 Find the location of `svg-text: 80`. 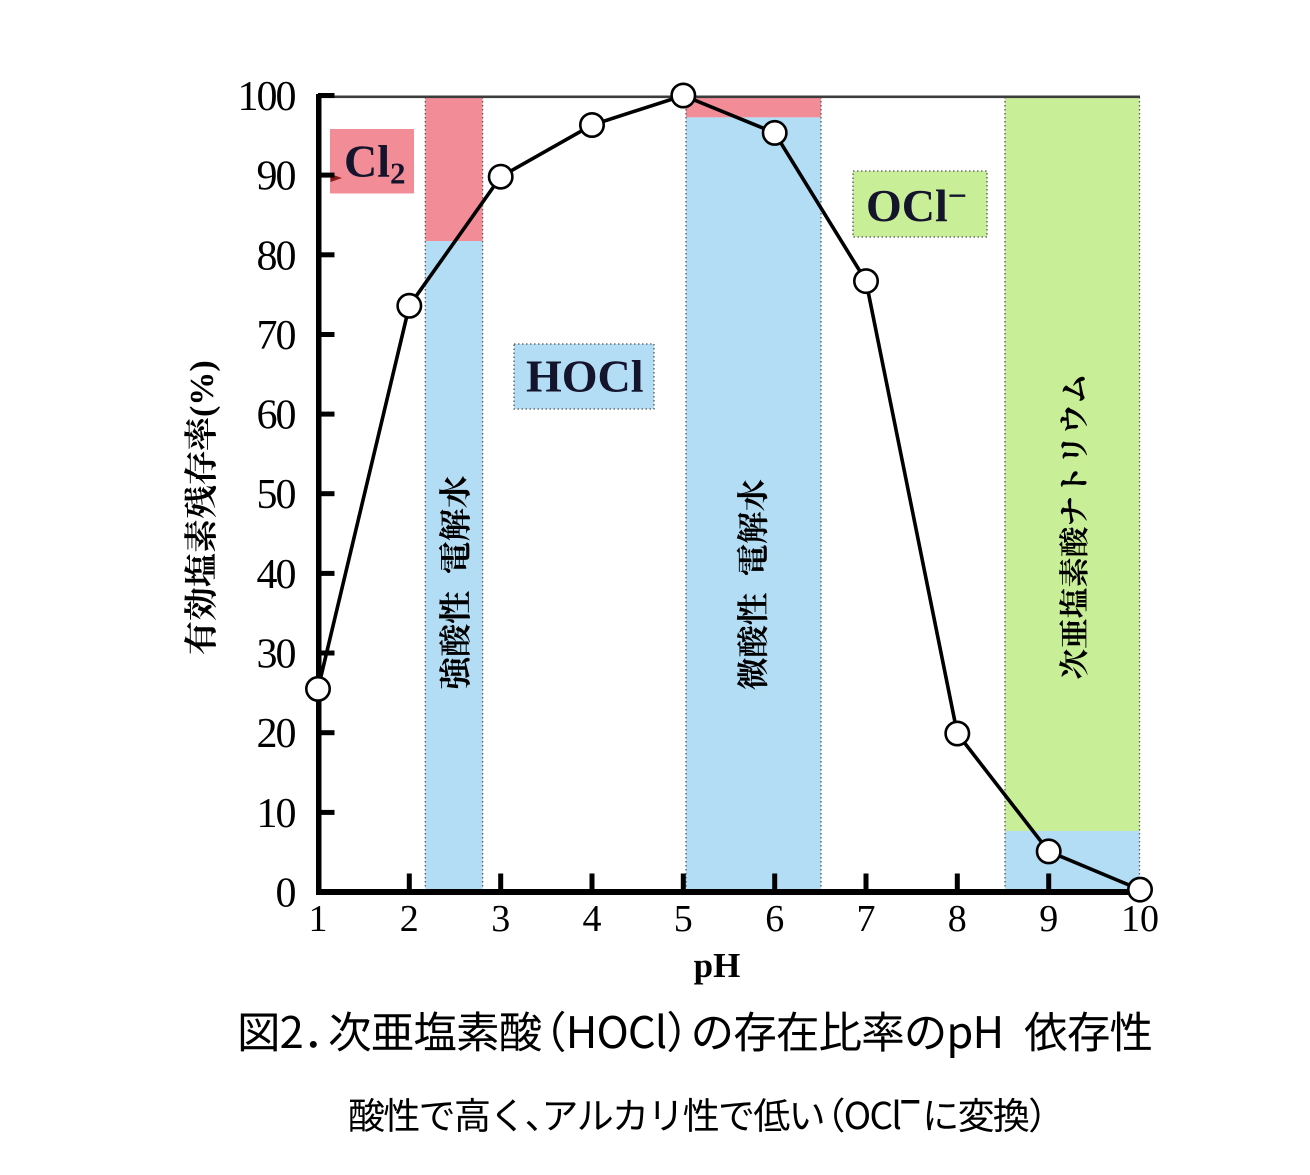

svg-text: 80 is located at coordinates (276, 256).